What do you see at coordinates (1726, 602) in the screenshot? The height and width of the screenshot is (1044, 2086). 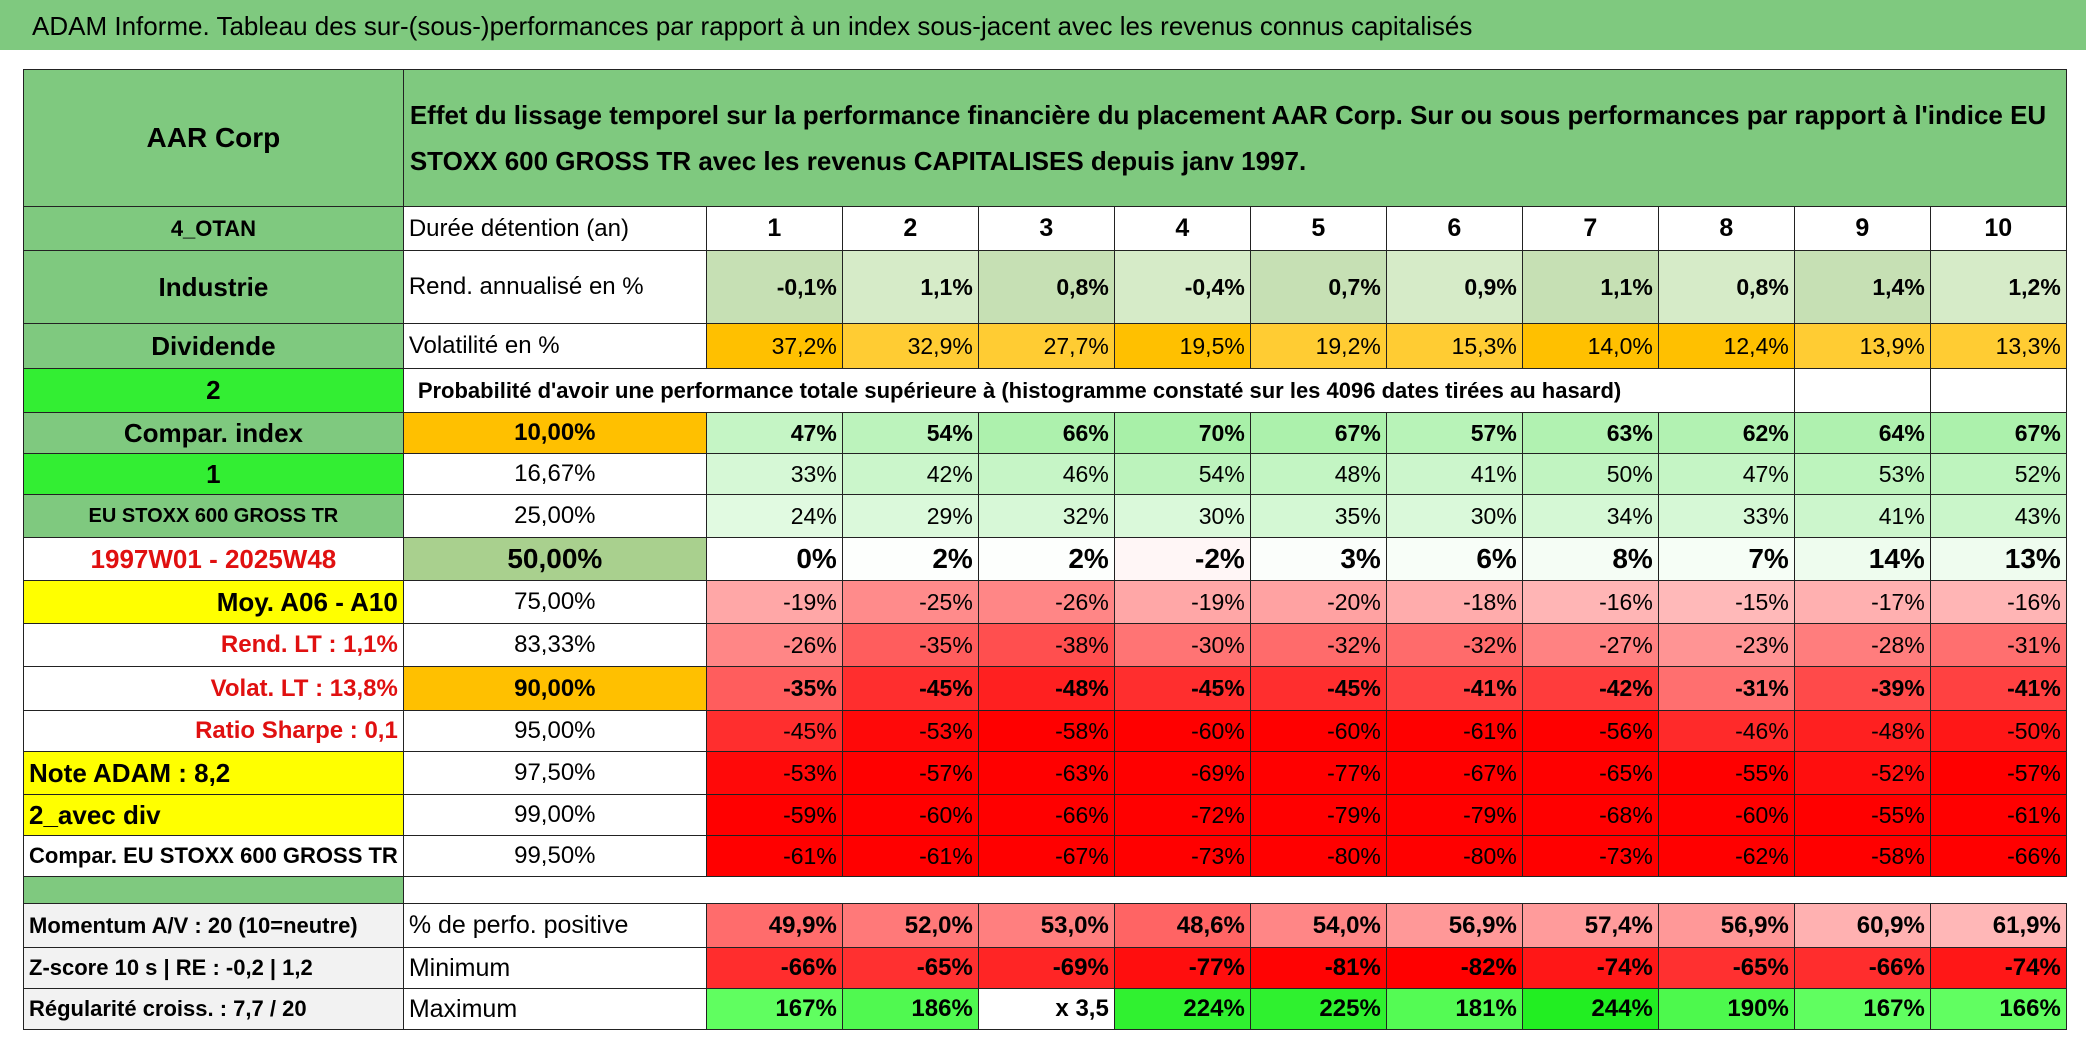 I see `value-cell: -15%` at bounding box center [1726, 602].